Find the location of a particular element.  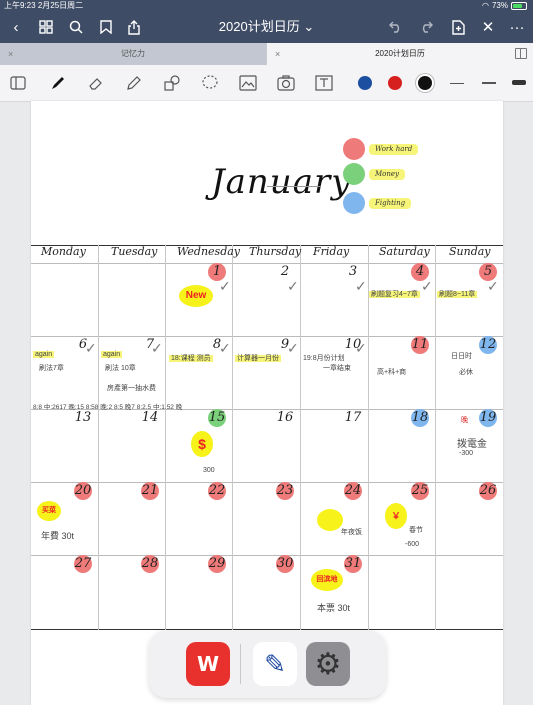

day-cell: 20 is located at coordinates (64, 495).